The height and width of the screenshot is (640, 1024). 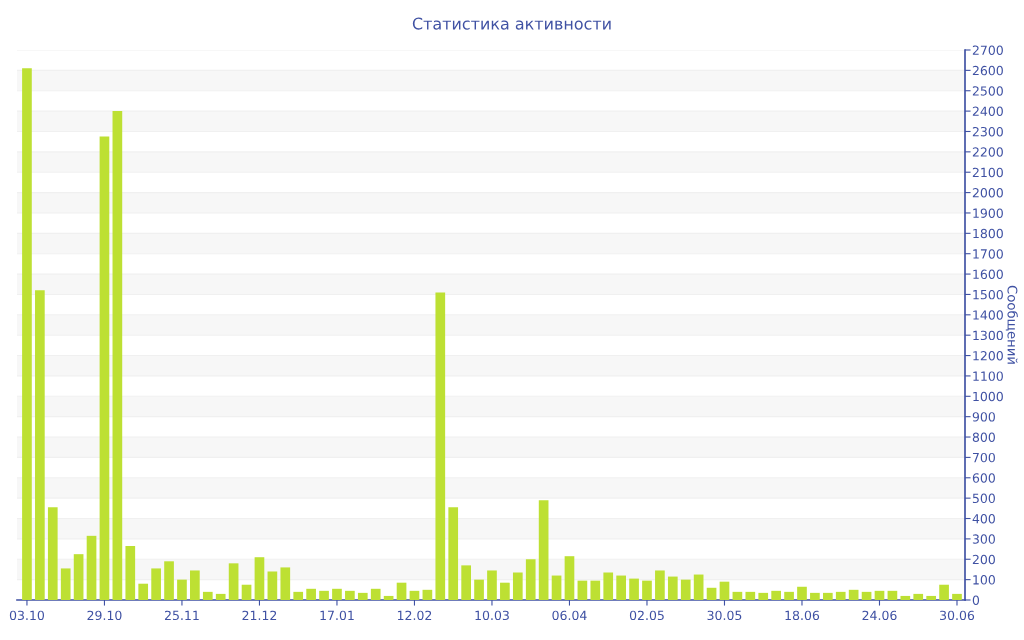 What do you see at coordinates (988, 294) in the screenshot?
I see `y-tick-label: 1500` at bounding box center [988, 294].